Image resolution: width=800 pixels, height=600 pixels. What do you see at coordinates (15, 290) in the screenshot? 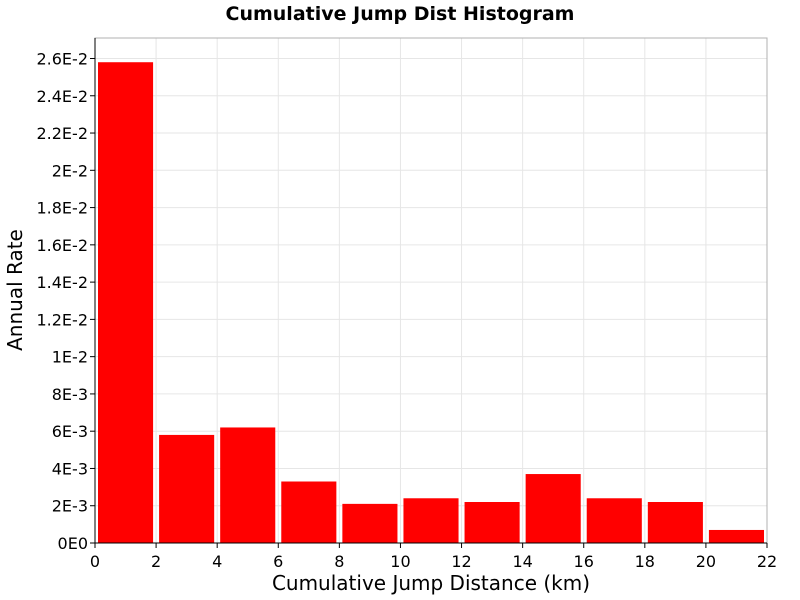
I see `y-axis-label: Annual Rate` at bounding box center [15, 290].